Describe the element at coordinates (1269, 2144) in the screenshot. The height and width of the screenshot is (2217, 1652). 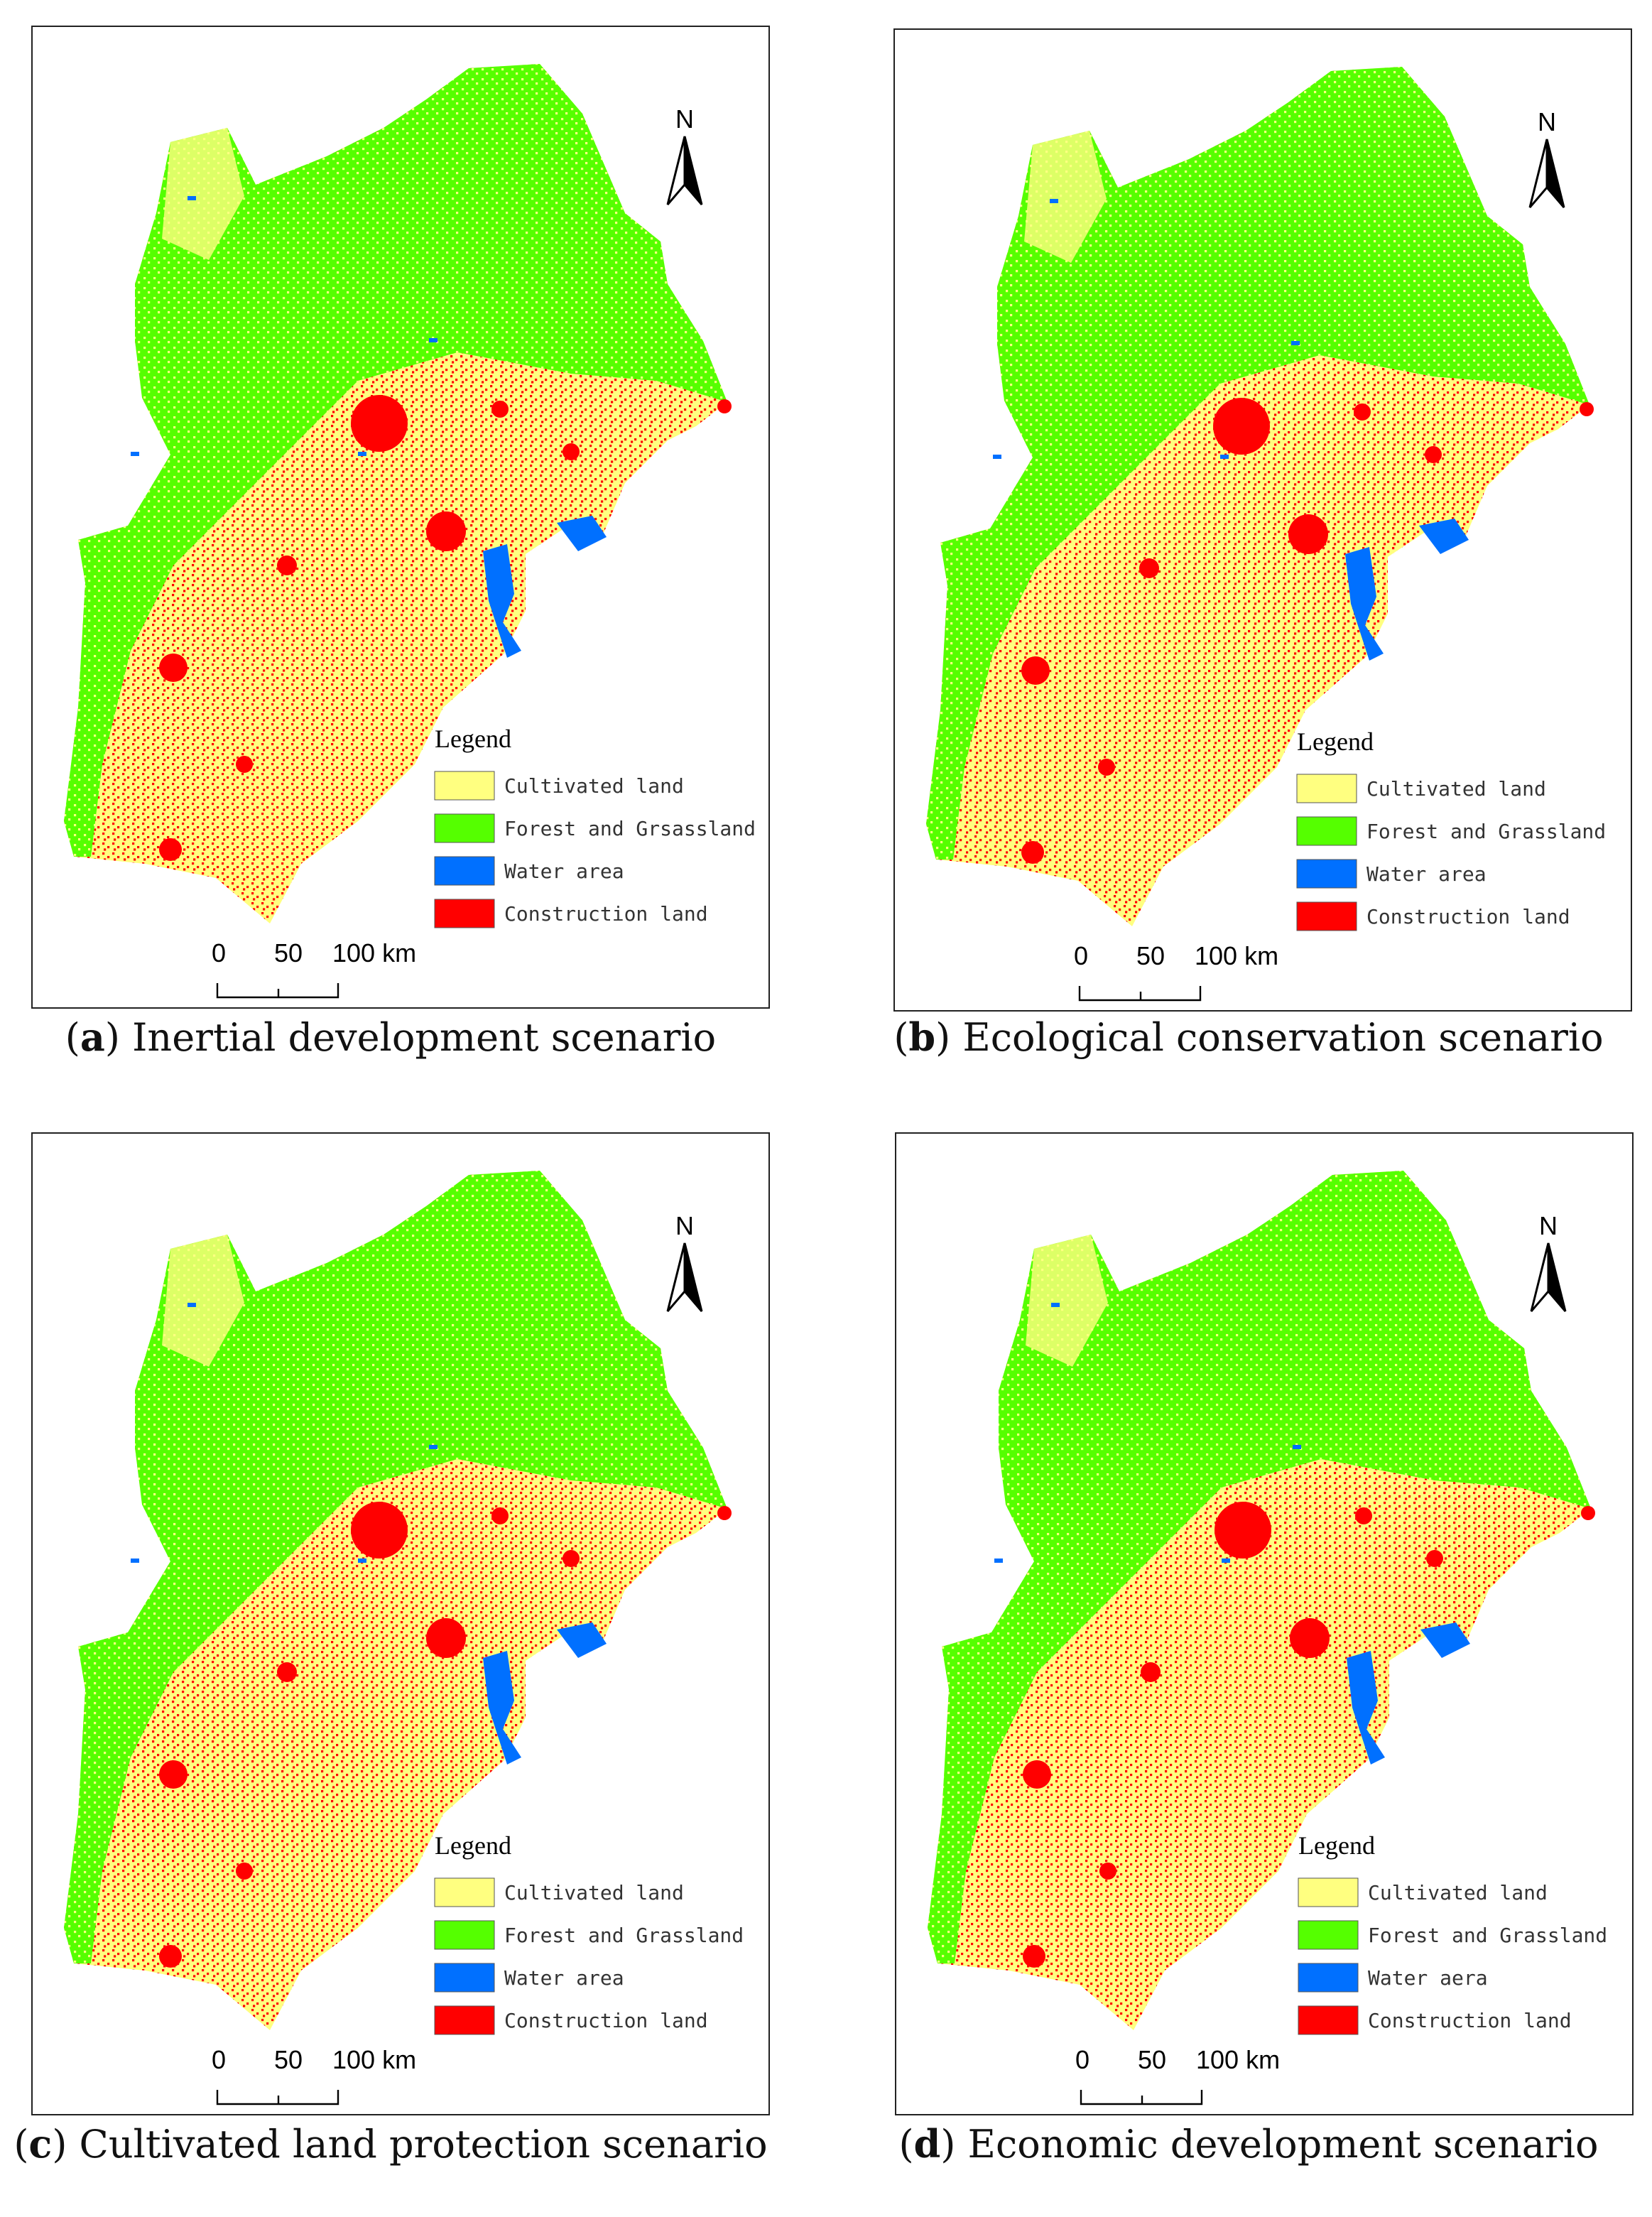
I see `caption-text: ) Economic development scenario` at that location.